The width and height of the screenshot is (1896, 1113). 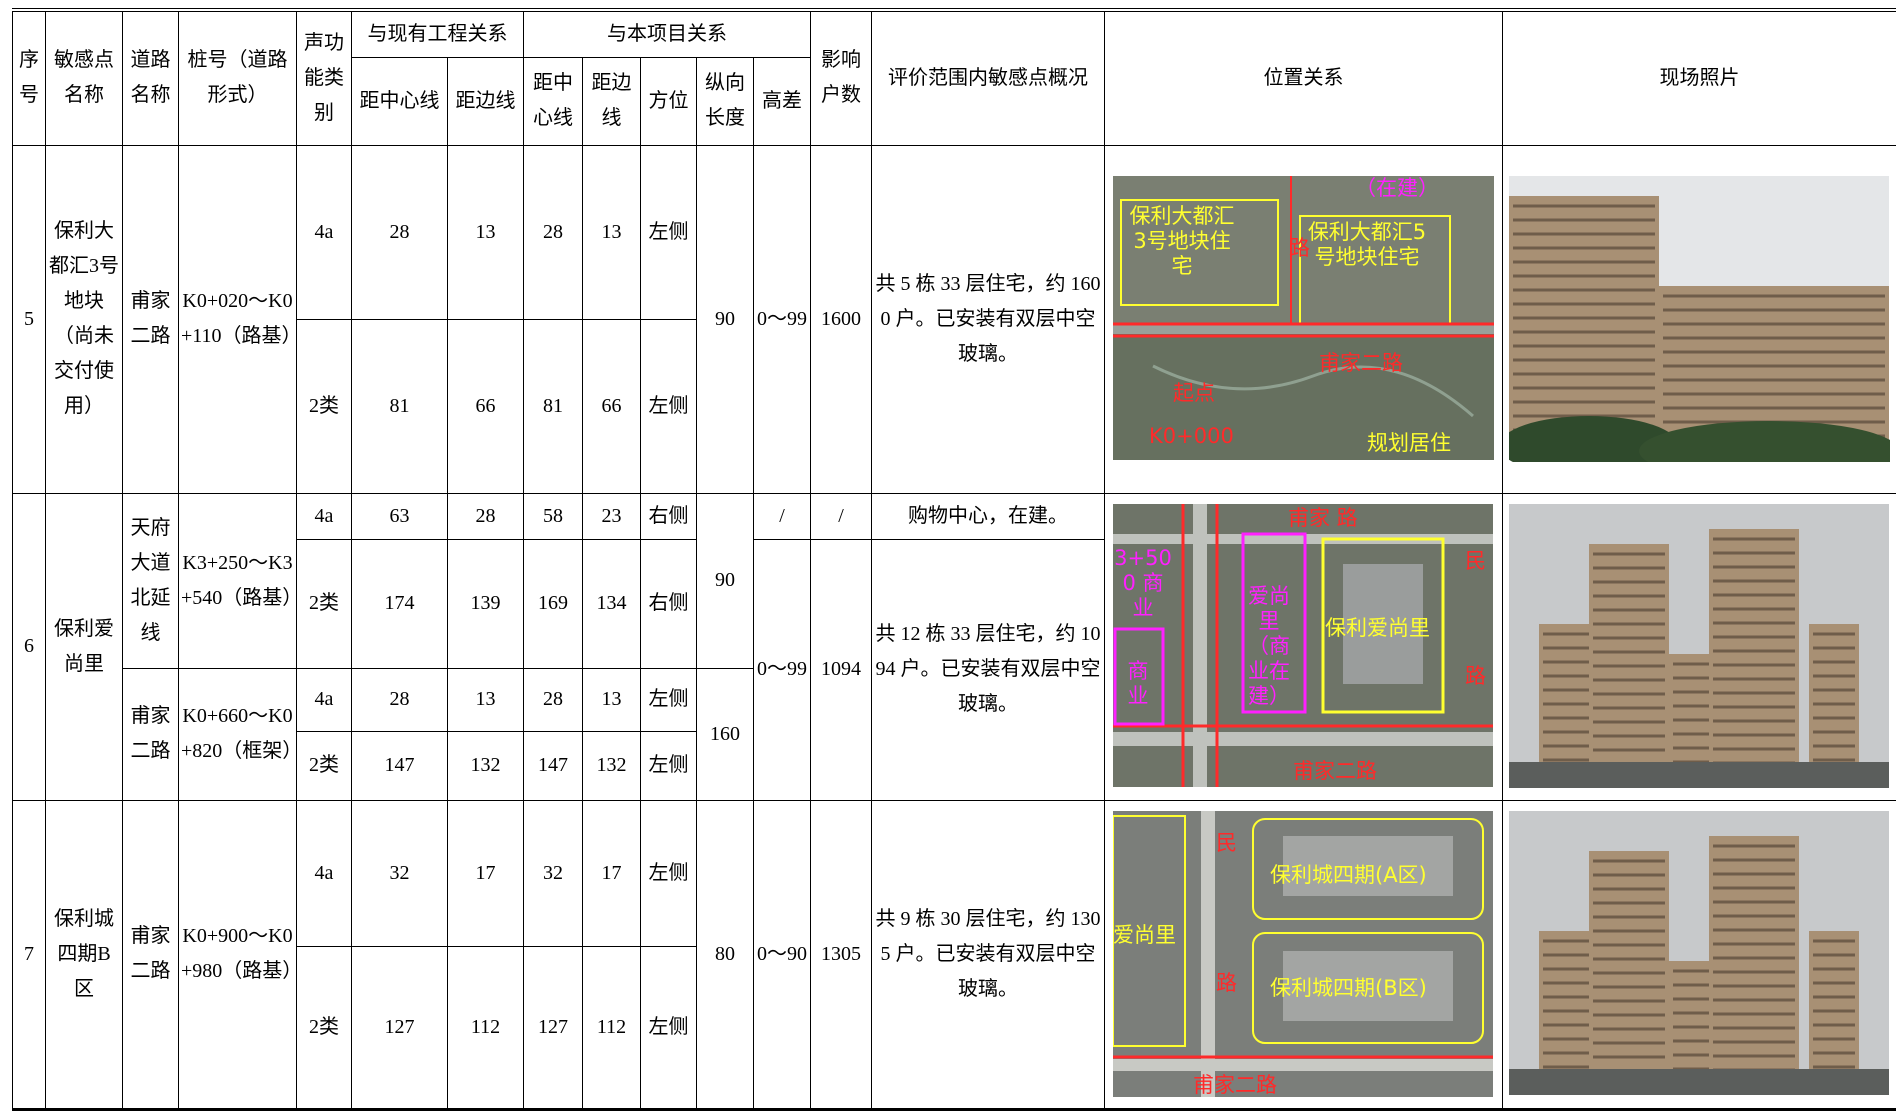 I want to click on map-label: 保利大都汇5号地块住宅, so click(x=1367, y=245).